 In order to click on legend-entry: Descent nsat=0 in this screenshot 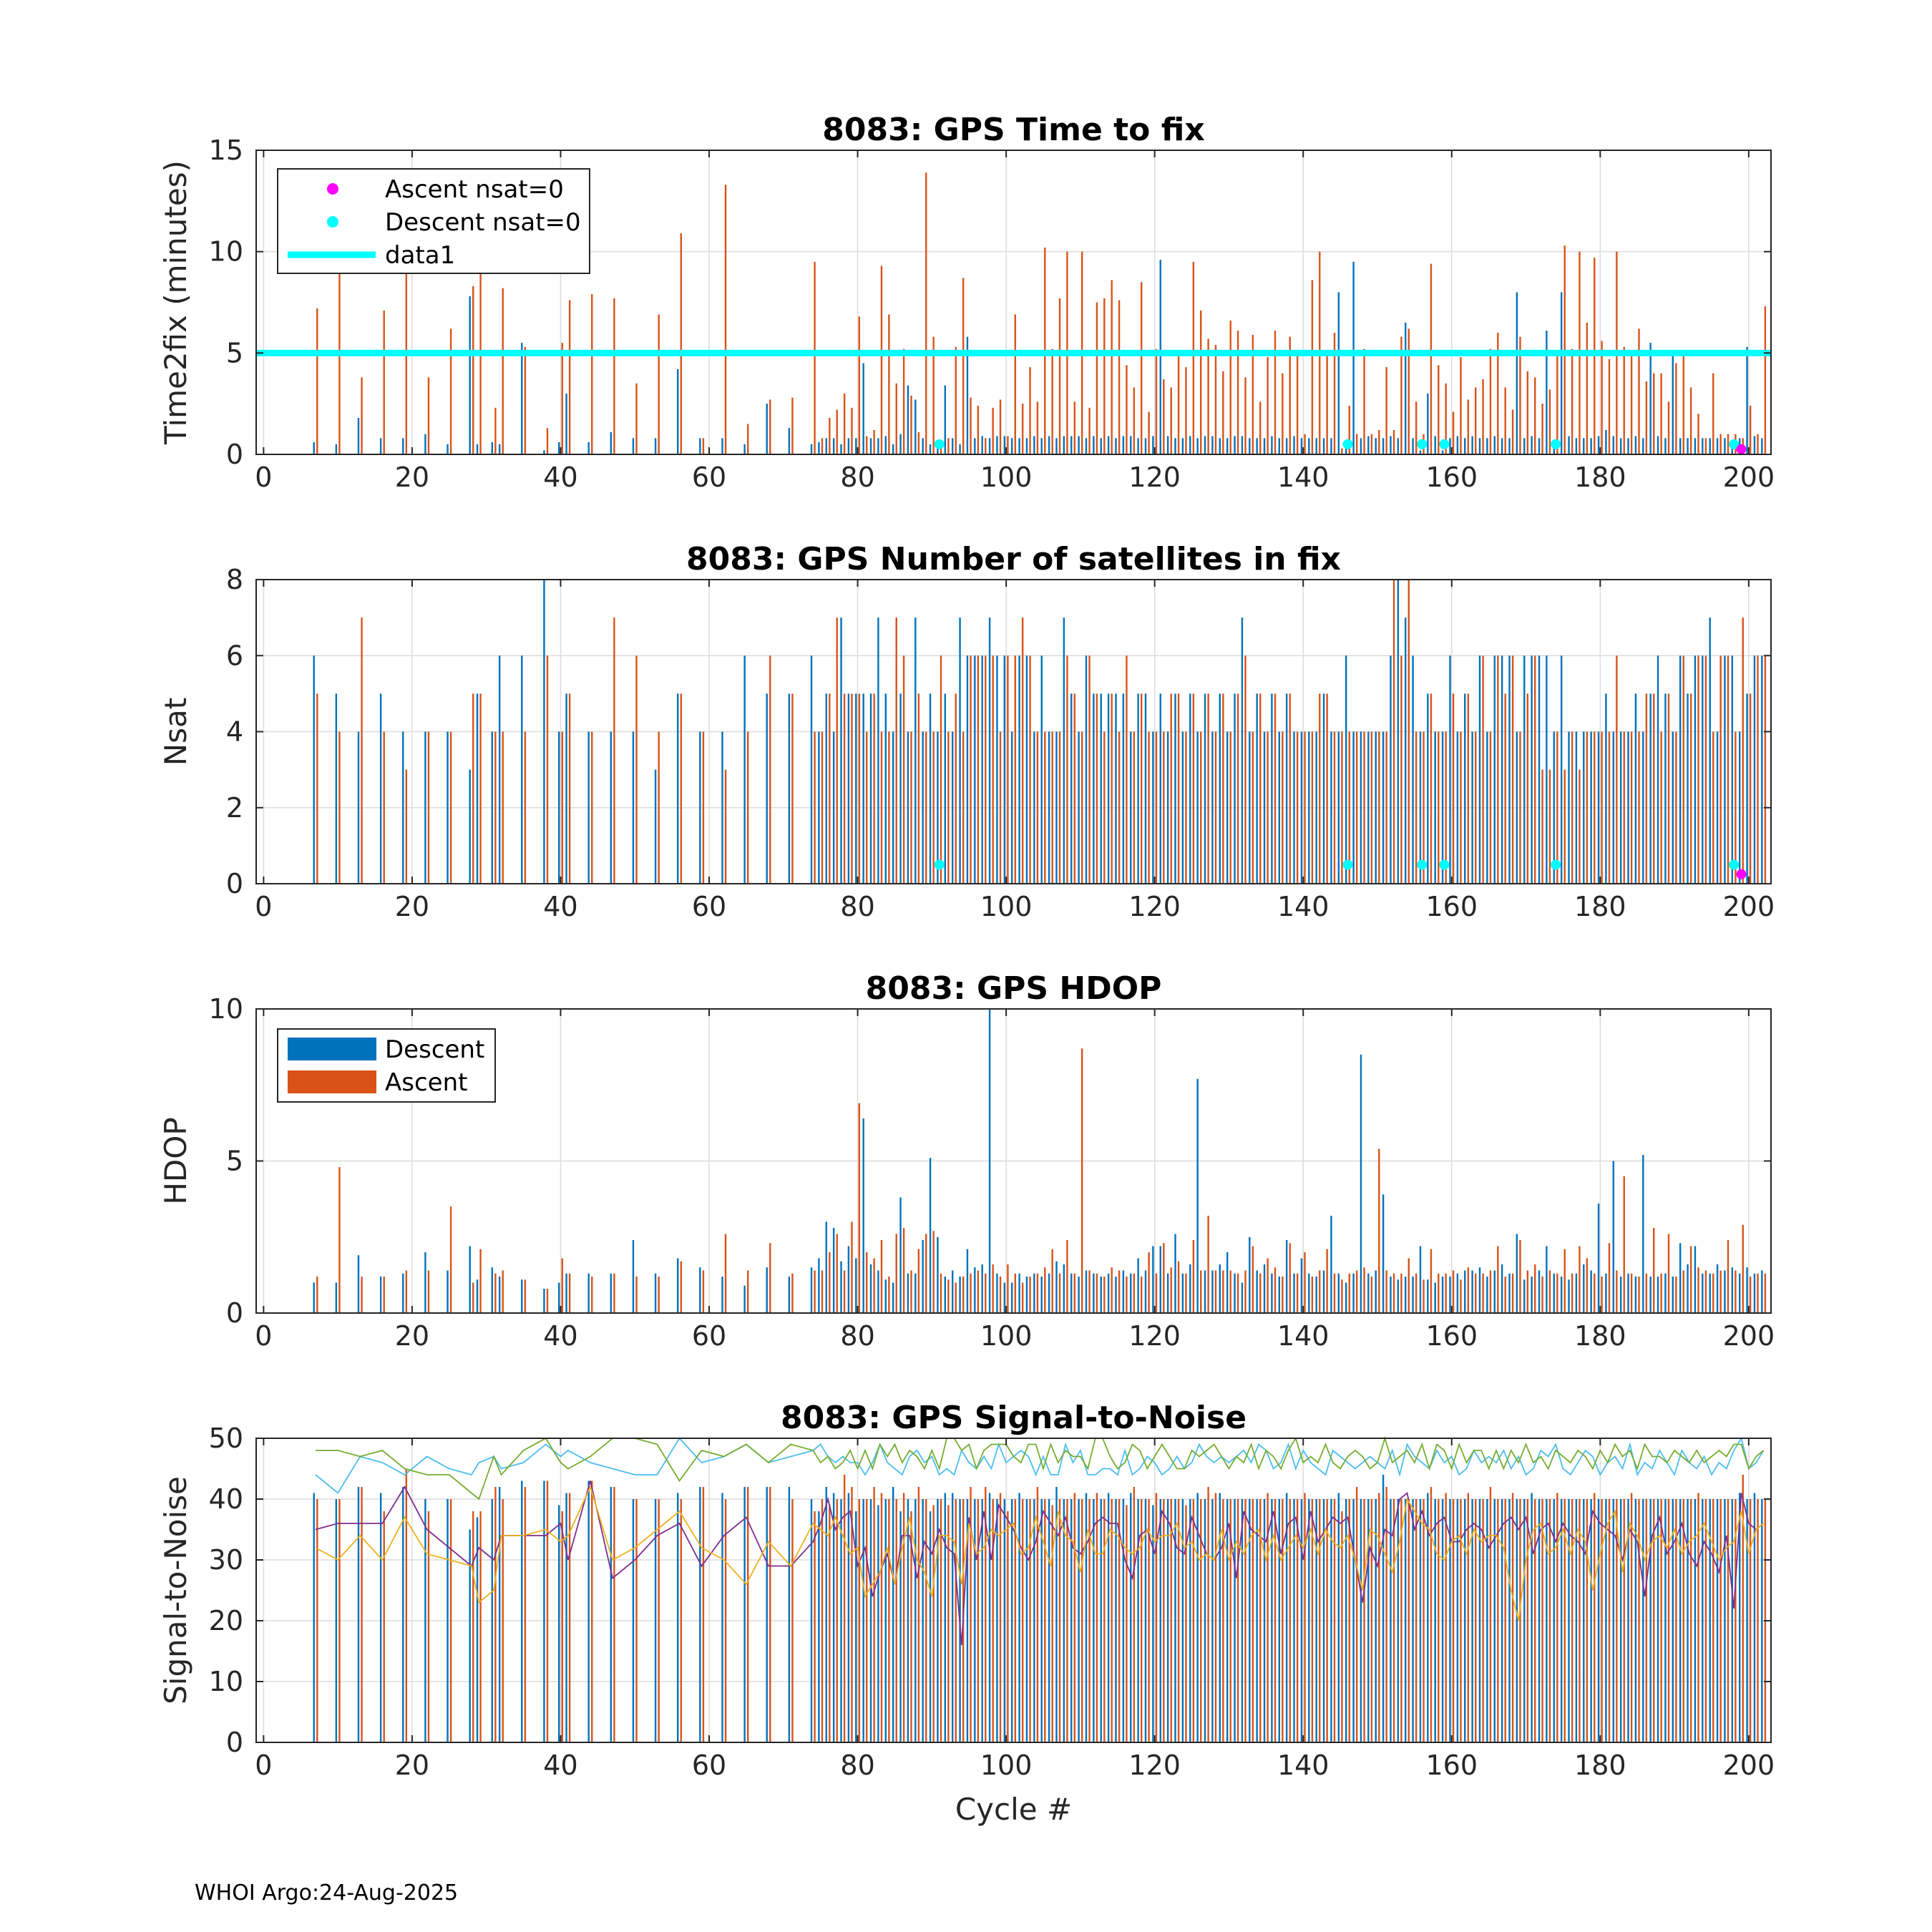, I will do `click(483, 222)`.